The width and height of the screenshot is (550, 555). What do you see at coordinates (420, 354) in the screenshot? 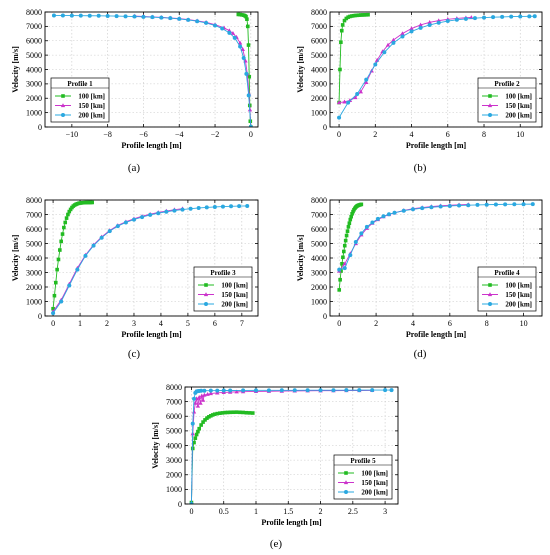
I see `panel-label: (d)` at bounding box center [420, 354].